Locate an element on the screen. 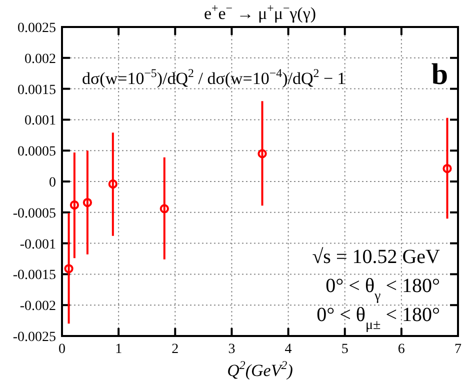  x-axis-title: Q$^{2}$(GeV$^{2}$) is located at coordinates (260, 369).